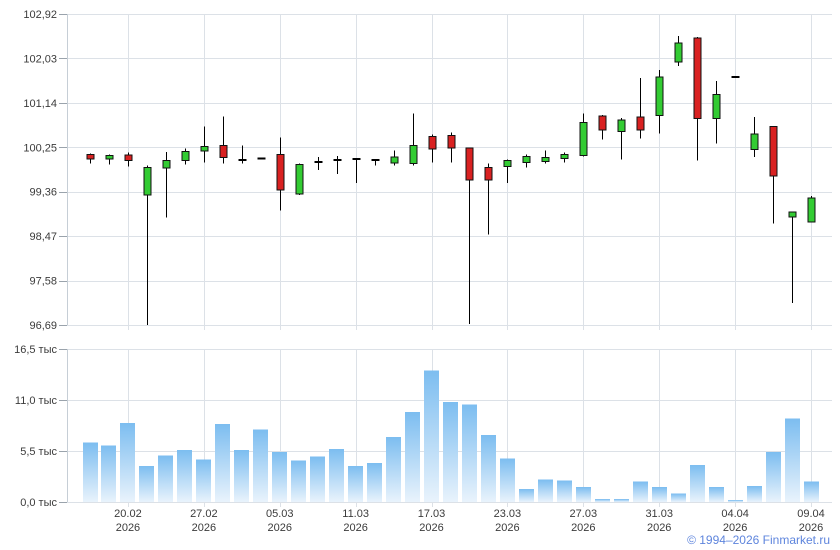 This screenshot has height=550, width=840. I want to click on x-axis-date-label: 27.03, so click(584, 514).